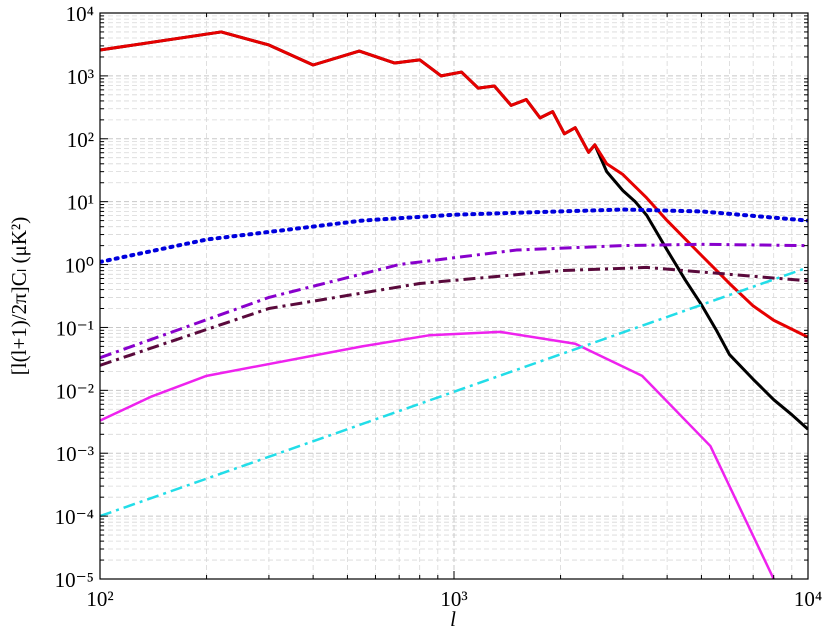 The height and width of the screenshot is (634, 830). What do you see at coordinates (80, 14) in the screenshot?
I see `y-tick-label: 10⁴` at bounding box center [80, 14].